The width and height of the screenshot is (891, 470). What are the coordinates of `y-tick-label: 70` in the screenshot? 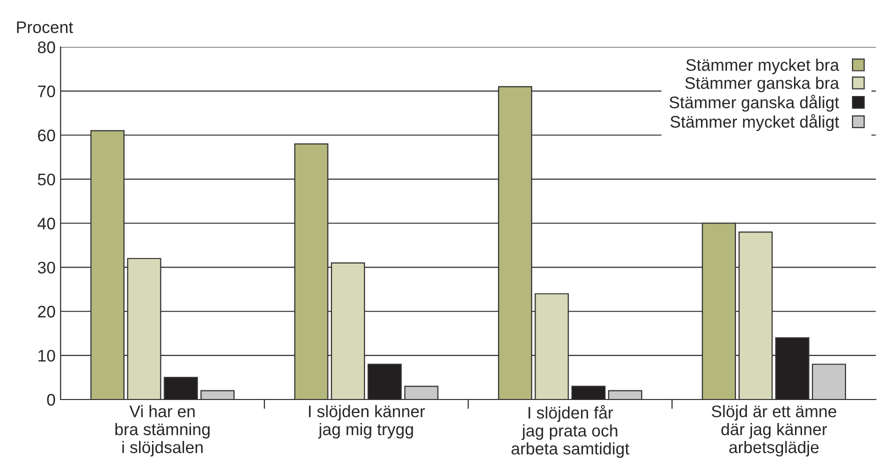 It's located at (47, 91).